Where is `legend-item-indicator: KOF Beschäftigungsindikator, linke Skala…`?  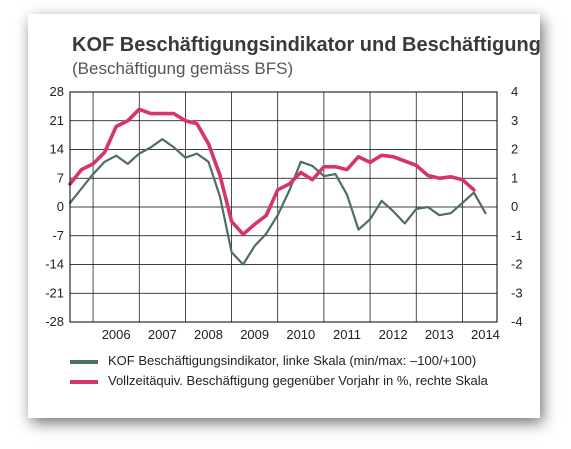 legend-item-indicator: KOF Beschäftigungsindikator, linke Skala… is located at coordinates (299, 361).